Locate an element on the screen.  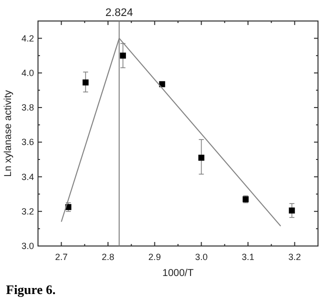
y-tick-label: 3.6 is located at coordinates (27, 142).